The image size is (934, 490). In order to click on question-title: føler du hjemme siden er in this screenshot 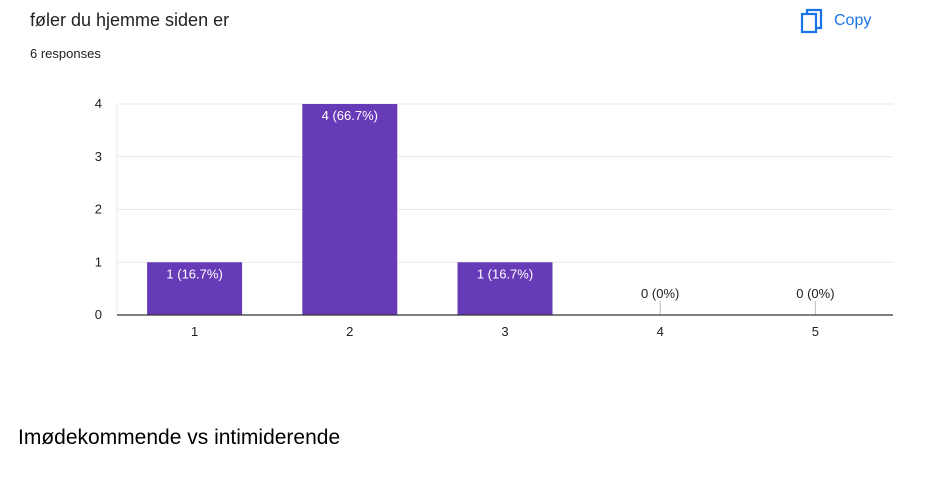, I will do `click(130, 20)`.